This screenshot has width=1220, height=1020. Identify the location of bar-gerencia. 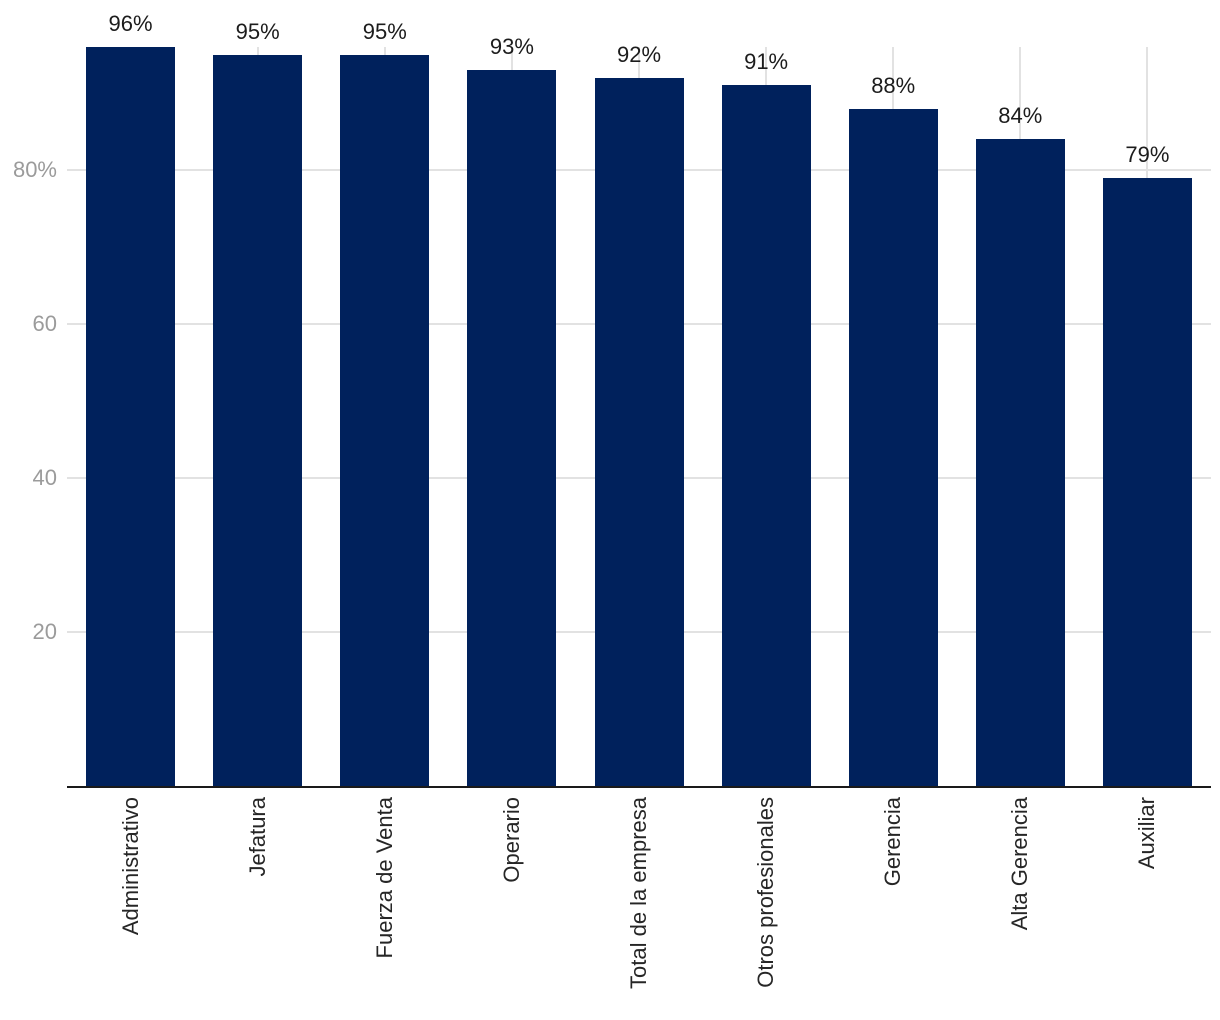
(893, 447).